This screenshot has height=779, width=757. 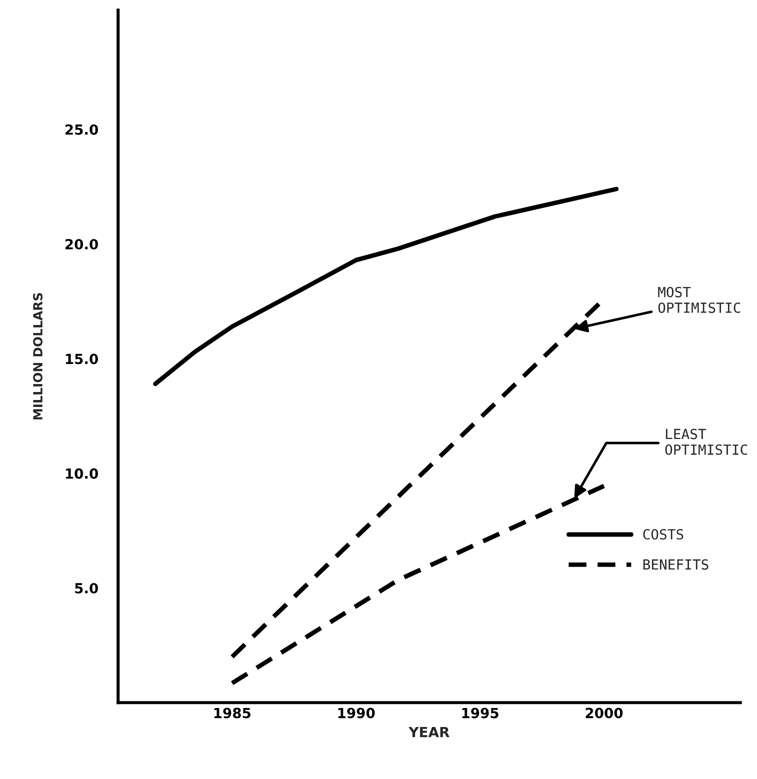 I want to click on y-tick-label: 10.0, so click(x=82, y=473).